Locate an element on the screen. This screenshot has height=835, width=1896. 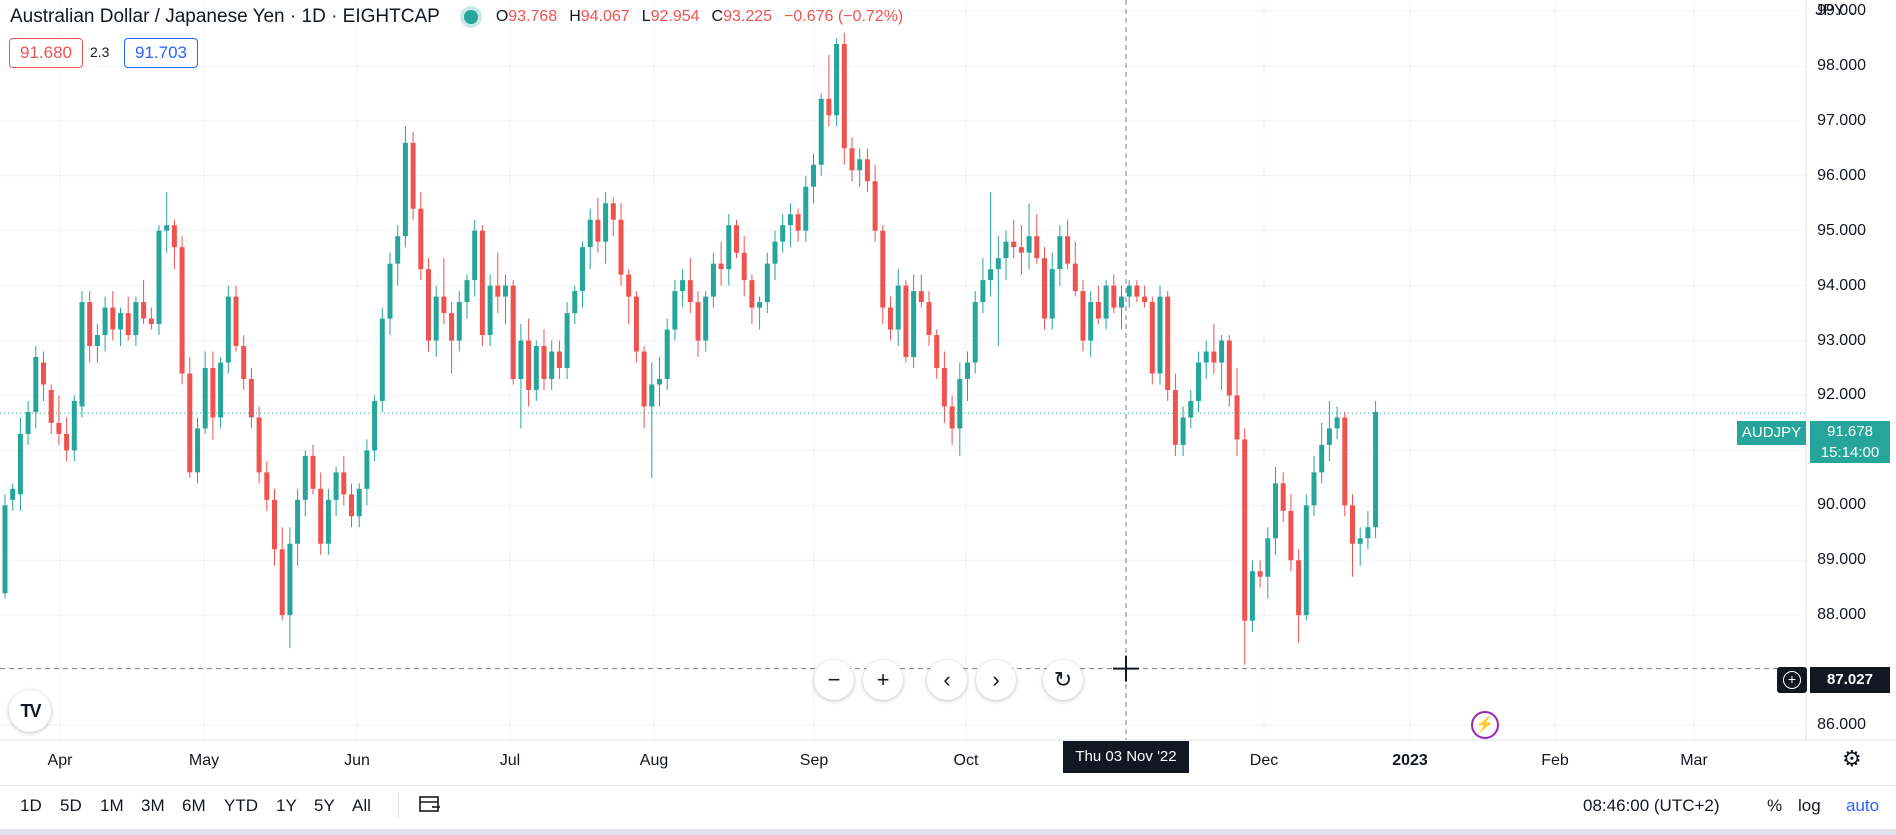
range-3m: 3M is located at coordinates (153, 805).